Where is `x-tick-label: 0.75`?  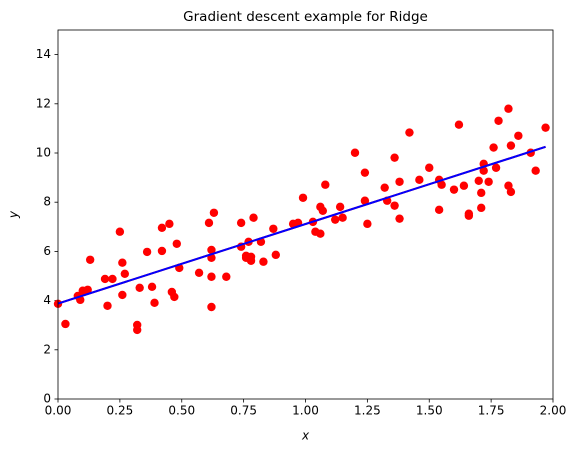 x-tick-label: 0.75 is located at coordinates (243, 411).